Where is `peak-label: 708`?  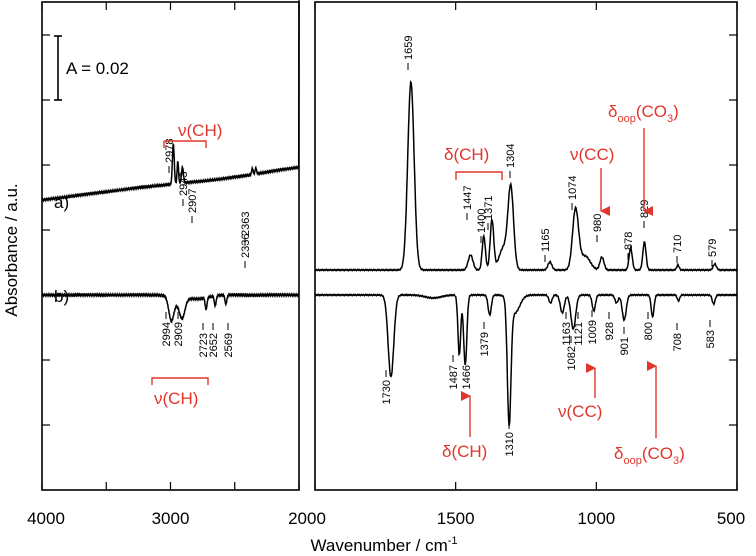
peak-label: 708 is located at coordinates (678, 342).